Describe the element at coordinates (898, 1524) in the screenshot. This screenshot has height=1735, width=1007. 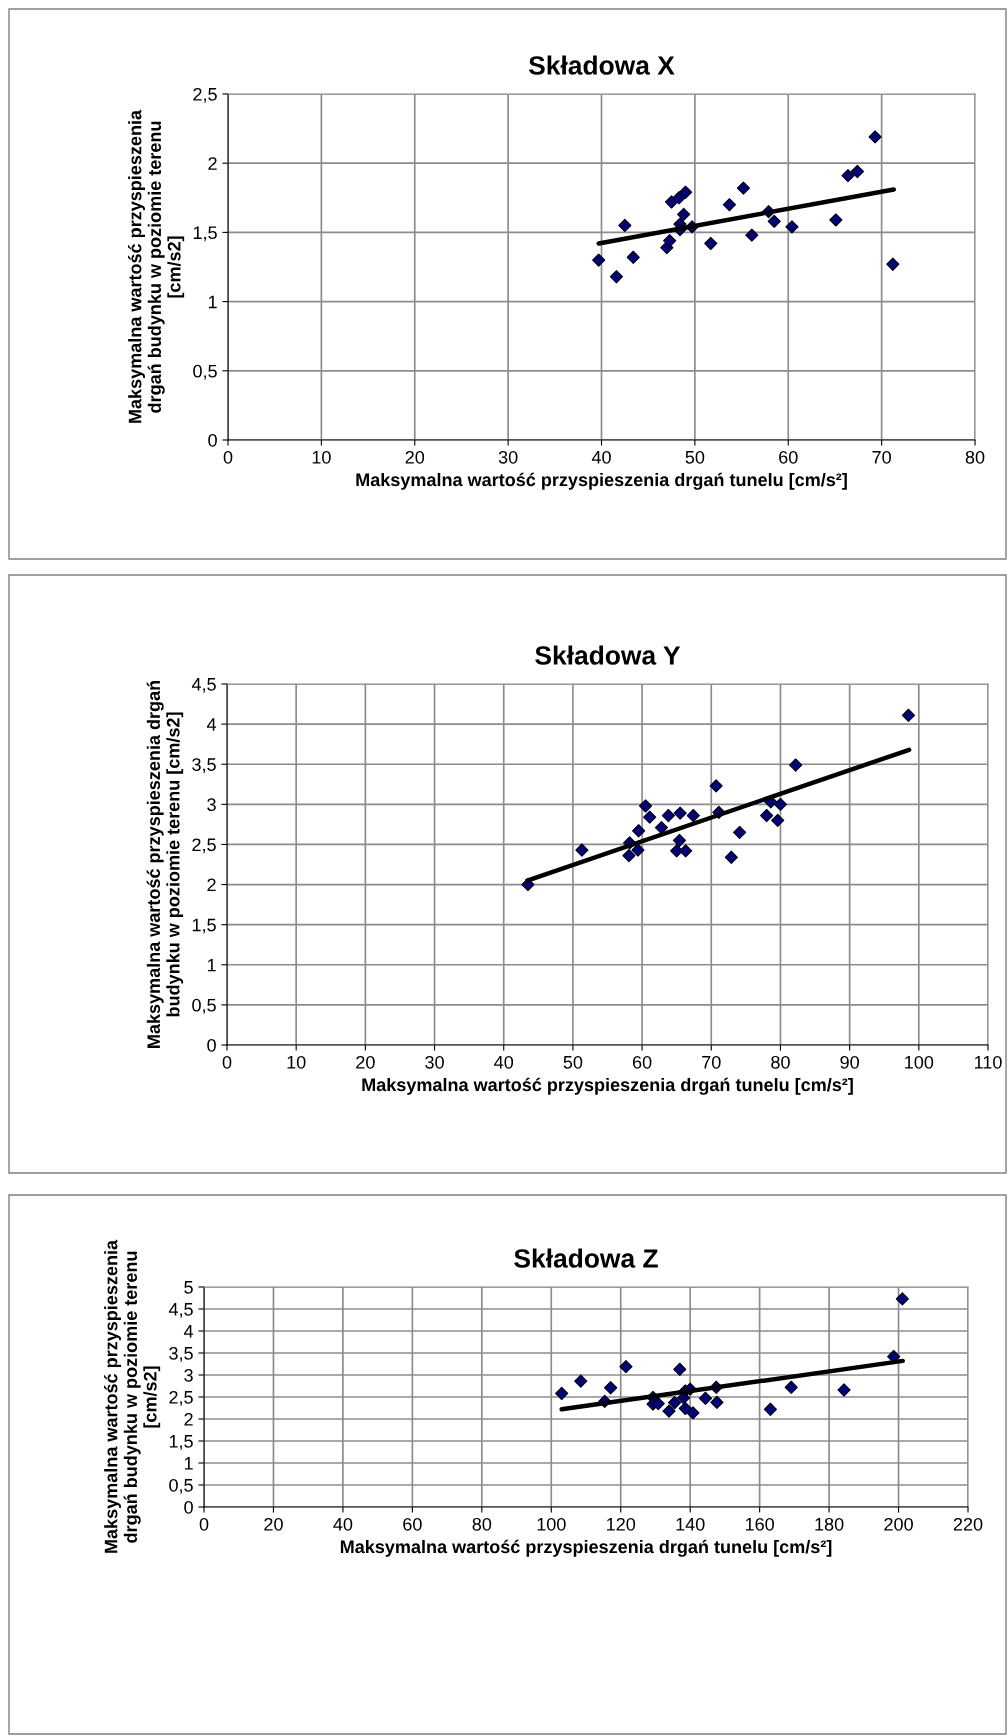
I see `x-tick-label: 200` at that location.